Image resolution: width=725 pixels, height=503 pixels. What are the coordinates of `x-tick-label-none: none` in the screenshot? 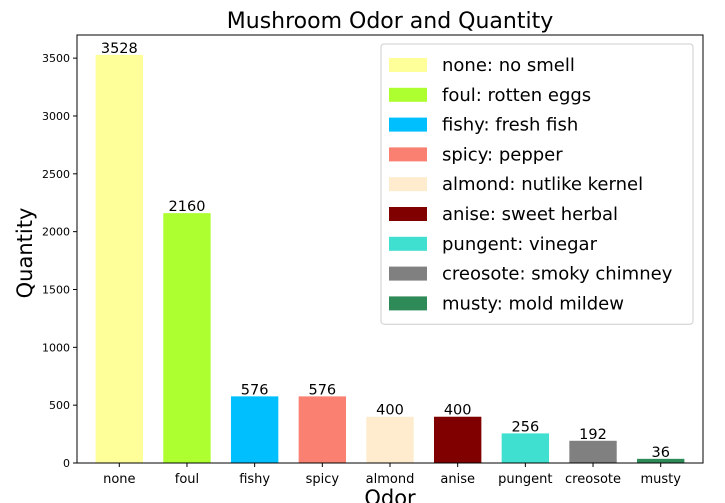 It's located at (119, 479).